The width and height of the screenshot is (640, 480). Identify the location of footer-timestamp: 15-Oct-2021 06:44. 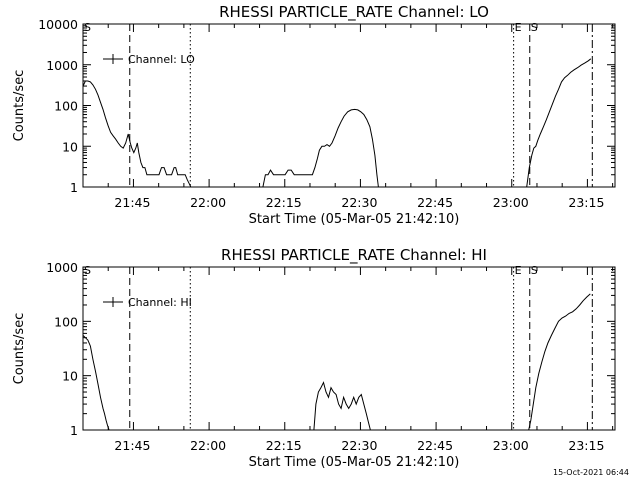
(591, 472).